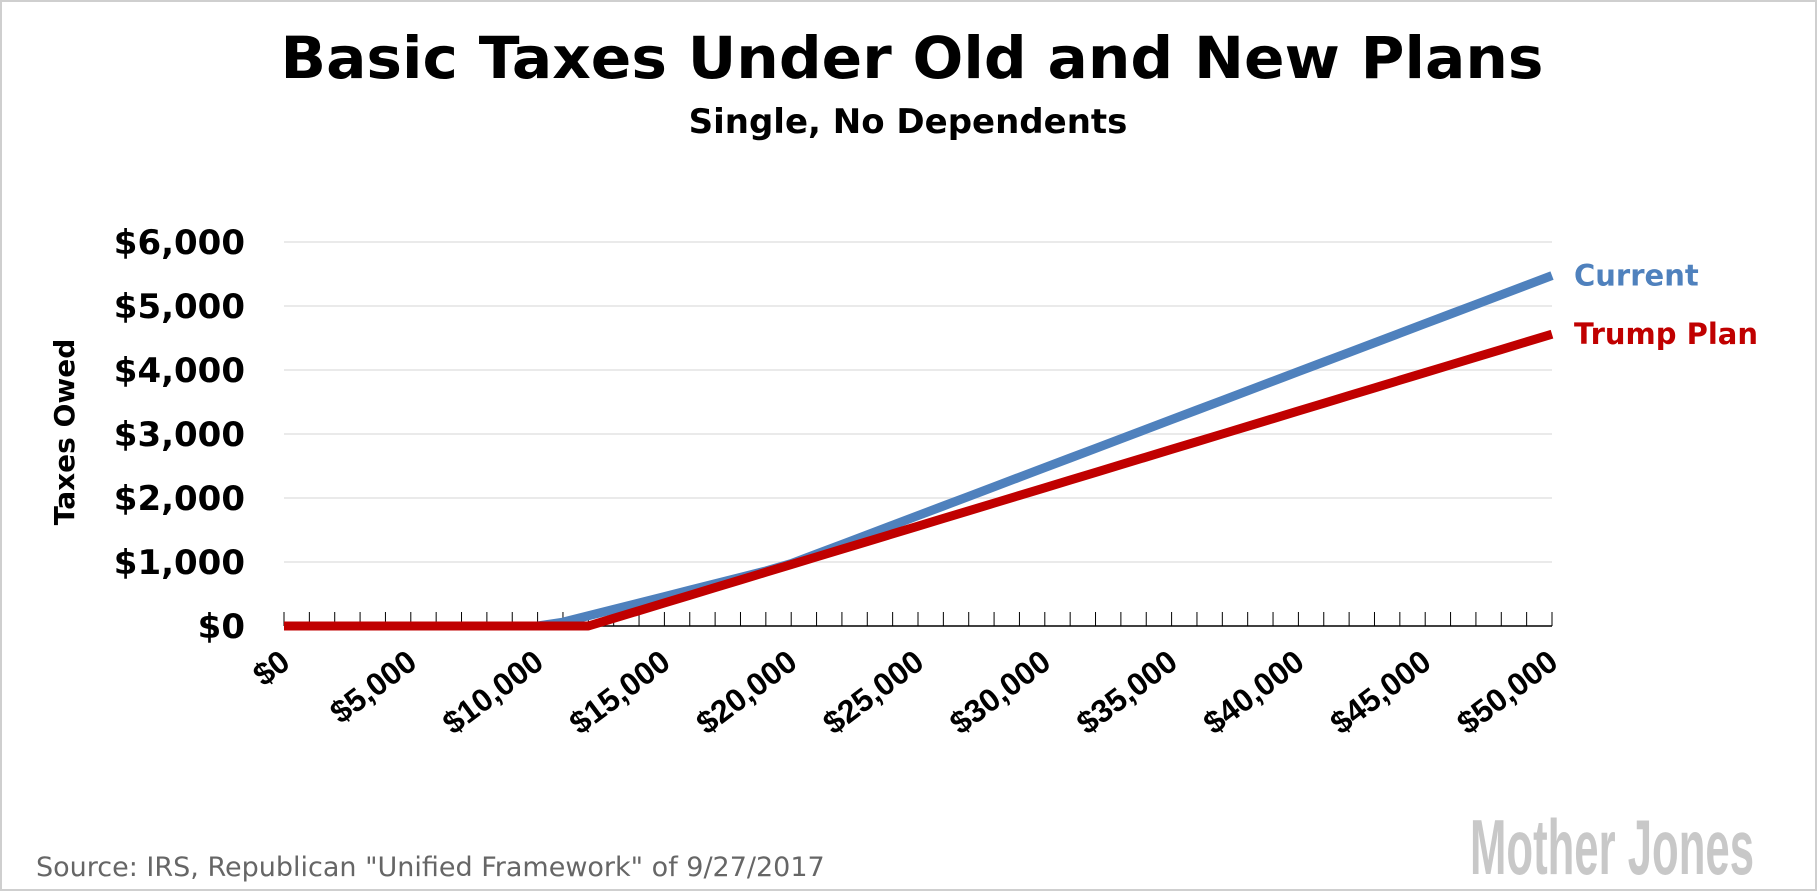 The height and width of the screenshot is (891, 1817). I want to click on x-tick-label: $15,000, so click(620, 692).